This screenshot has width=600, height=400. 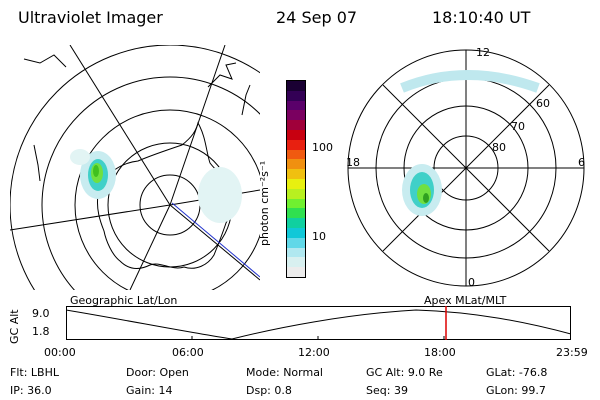 I want to click on status-door: Door: Open, so click(x=157, y=372).